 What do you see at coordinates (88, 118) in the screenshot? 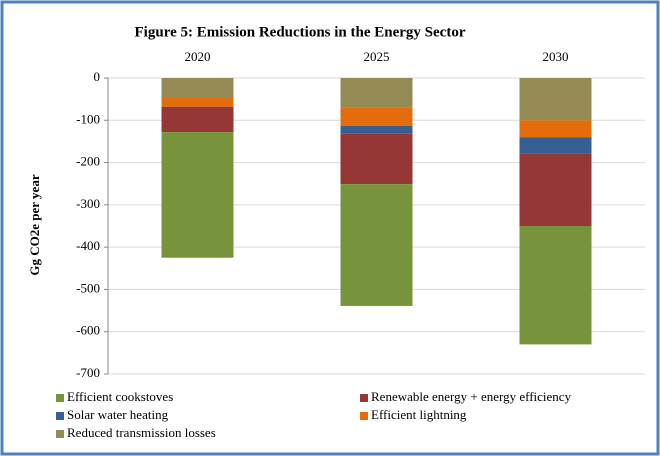
I see `y-tick-label: -100` at bounding box center [88, 118].